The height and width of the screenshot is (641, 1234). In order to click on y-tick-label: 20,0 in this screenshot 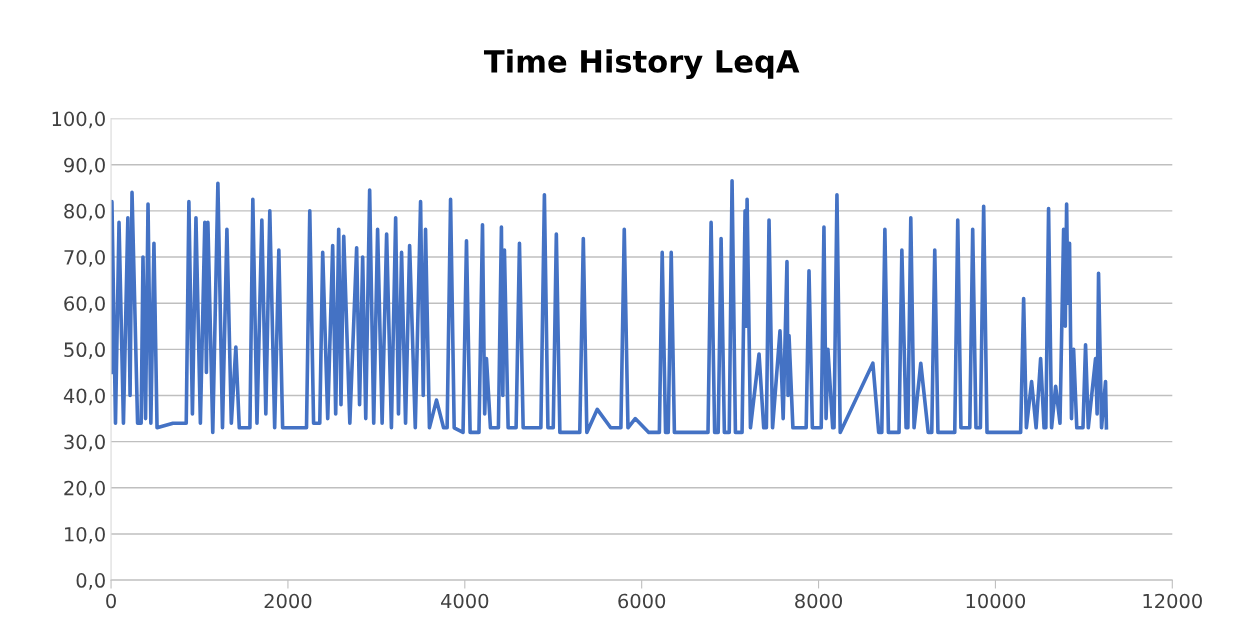, I will do `click(84, 489)`.